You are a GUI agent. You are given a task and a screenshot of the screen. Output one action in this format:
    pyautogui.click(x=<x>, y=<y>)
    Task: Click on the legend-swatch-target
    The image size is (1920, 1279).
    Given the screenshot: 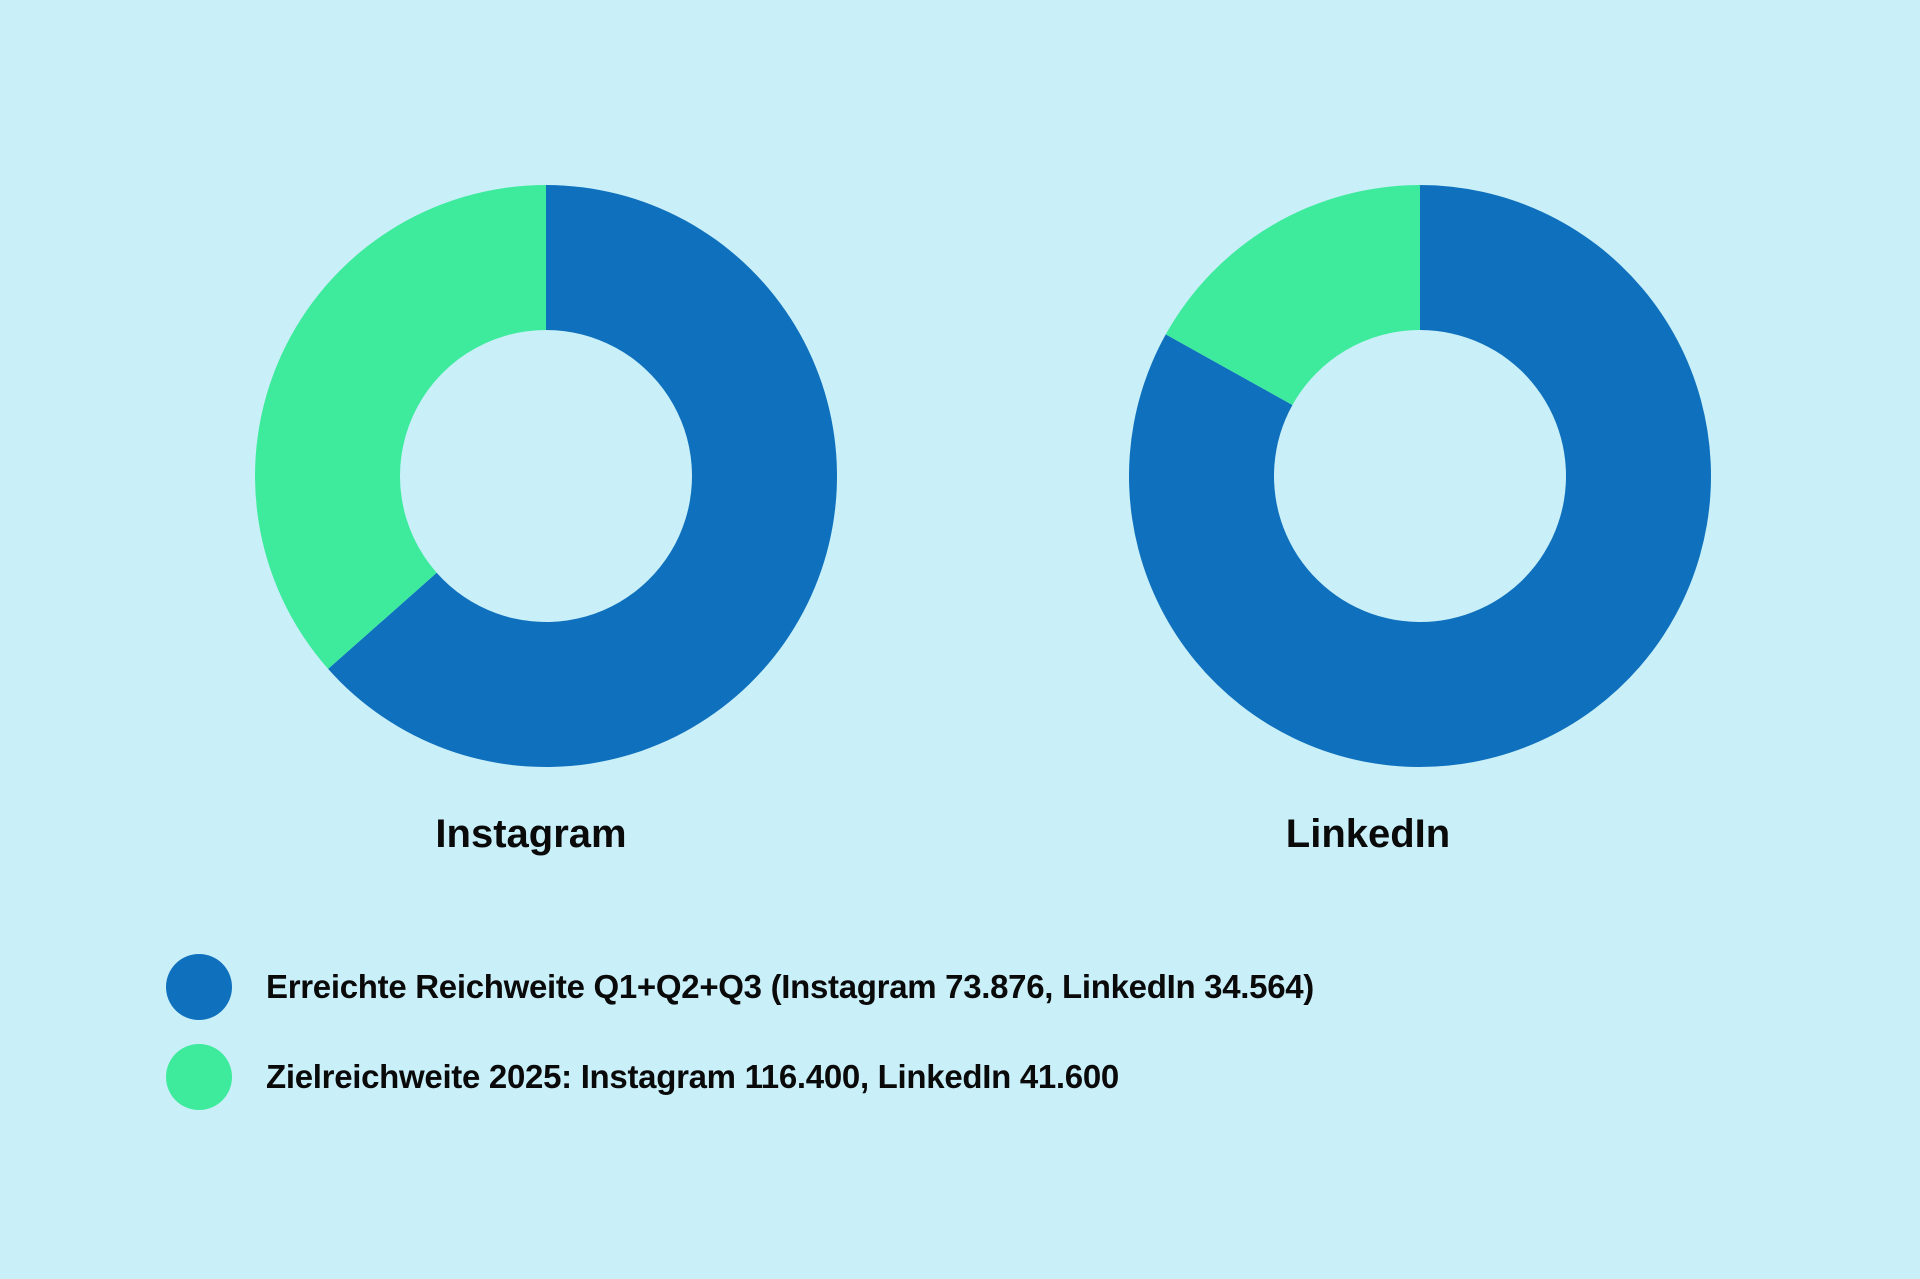 What is the action you would take?
    pyautogui.click(x=199, y=1077)
    